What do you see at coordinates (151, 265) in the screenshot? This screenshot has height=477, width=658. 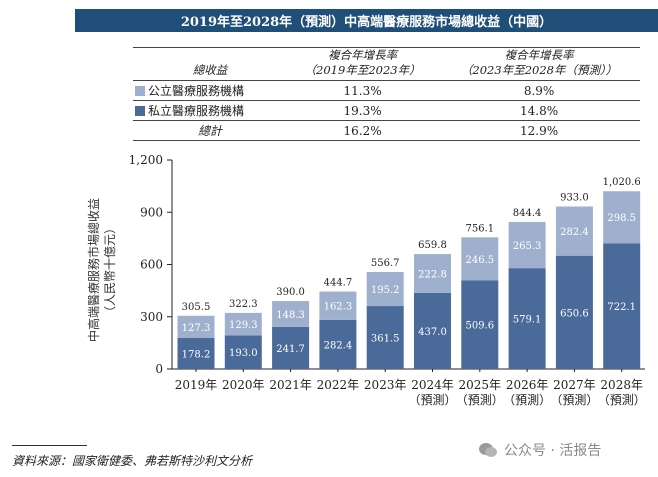 I see `y-tick-label: 600` at bounding box center [151, 265].